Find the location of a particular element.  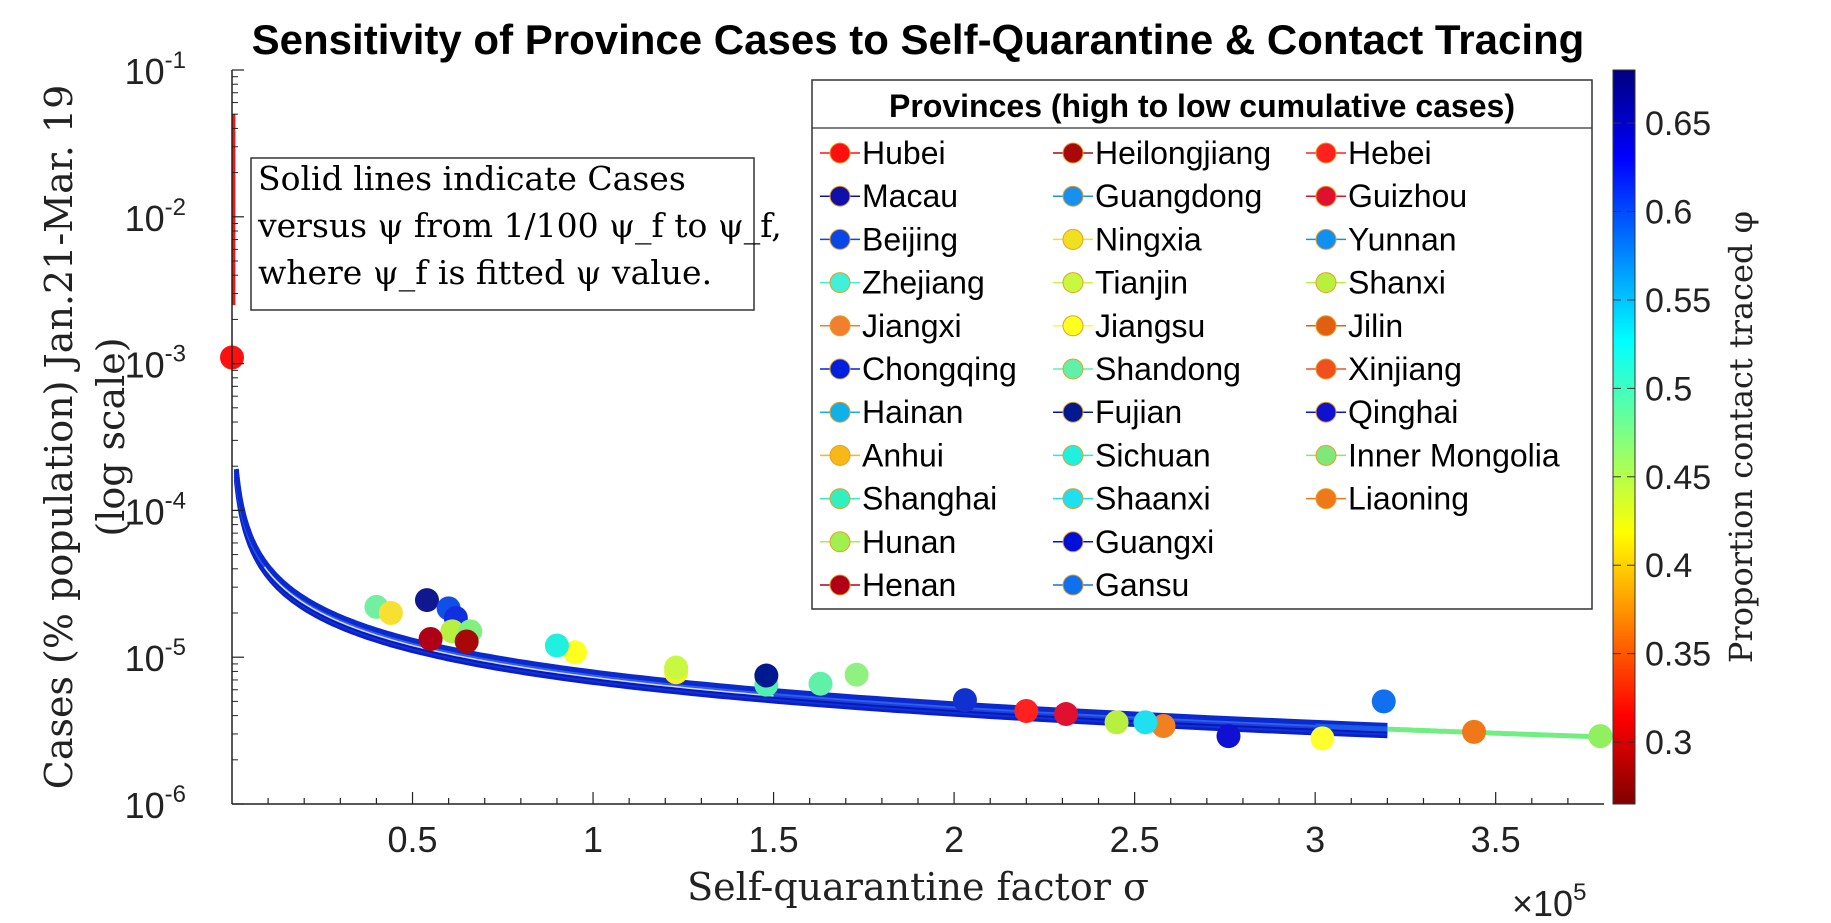

colorbar-tick-label: 0.35 is located at coordinates (1678, 655).